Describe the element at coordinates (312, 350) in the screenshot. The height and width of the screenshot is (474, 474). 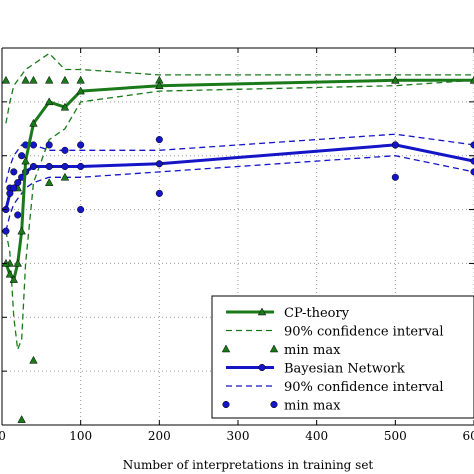
I see `legend-label-2: min max` at that location.